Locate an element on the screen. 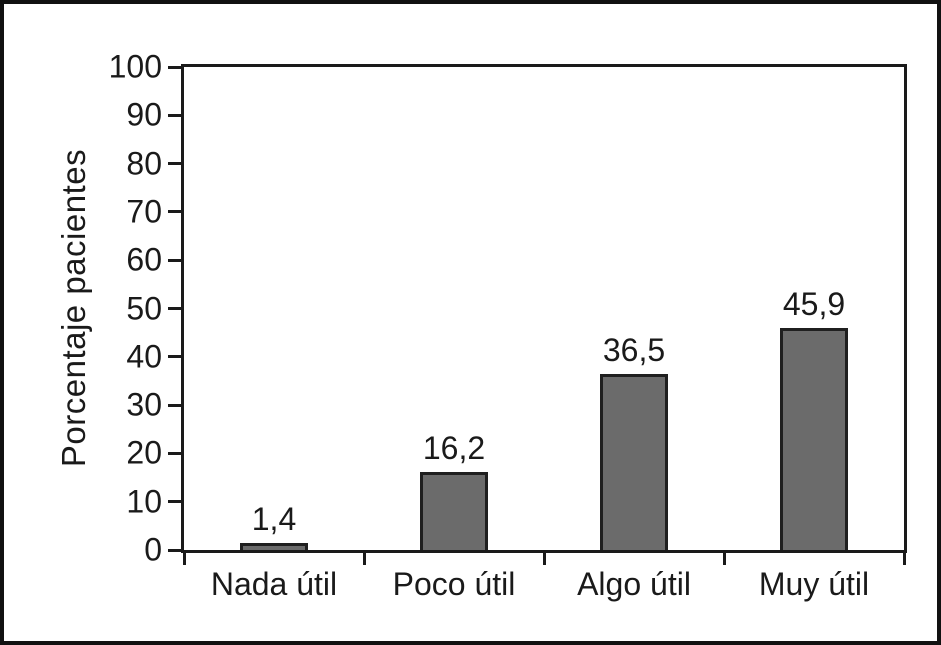  y-tick-label: 40 is located at coordinates (144, 356).